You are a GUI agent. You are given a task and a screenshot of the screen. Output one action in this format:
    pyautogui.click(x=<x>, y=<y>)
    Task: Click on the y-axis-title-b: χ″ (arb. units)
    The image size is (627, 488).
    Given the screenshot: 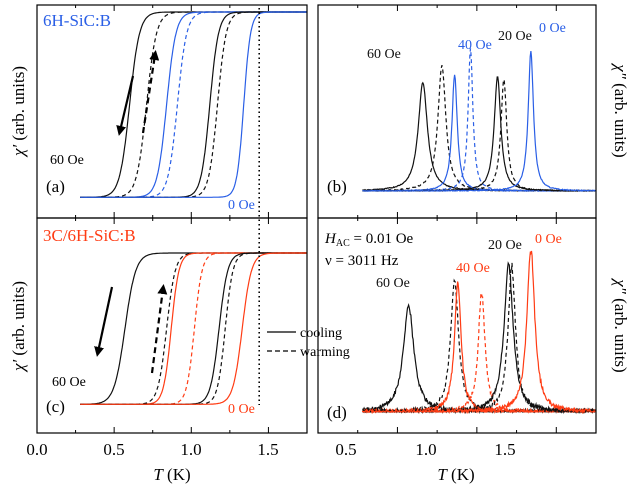 What is the action you would take?
    pyautogui.click(x=619, y=109)
    